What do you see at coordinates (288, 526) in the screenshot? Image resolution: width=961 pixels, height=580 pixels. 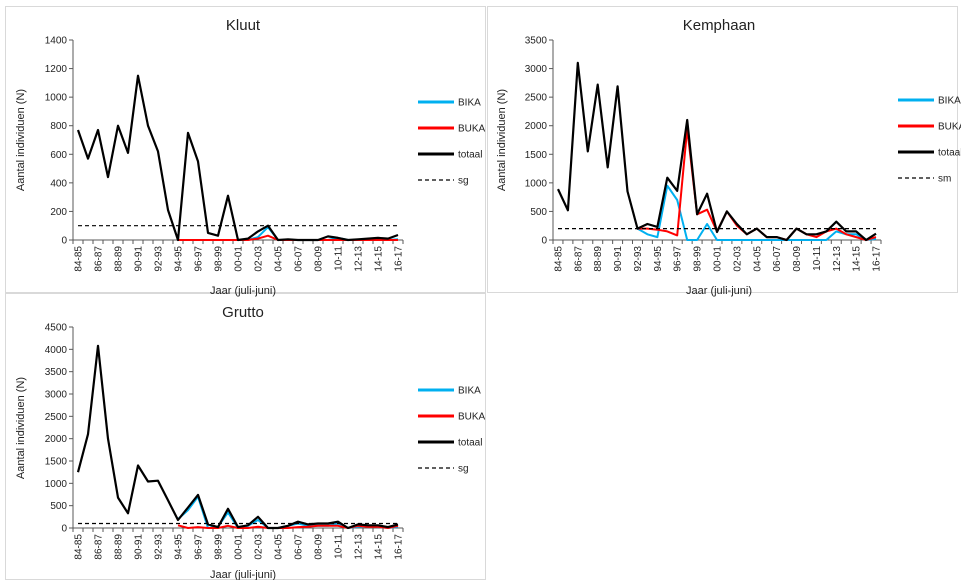 I see `series-line-buka` at bounding box center [288, 526].